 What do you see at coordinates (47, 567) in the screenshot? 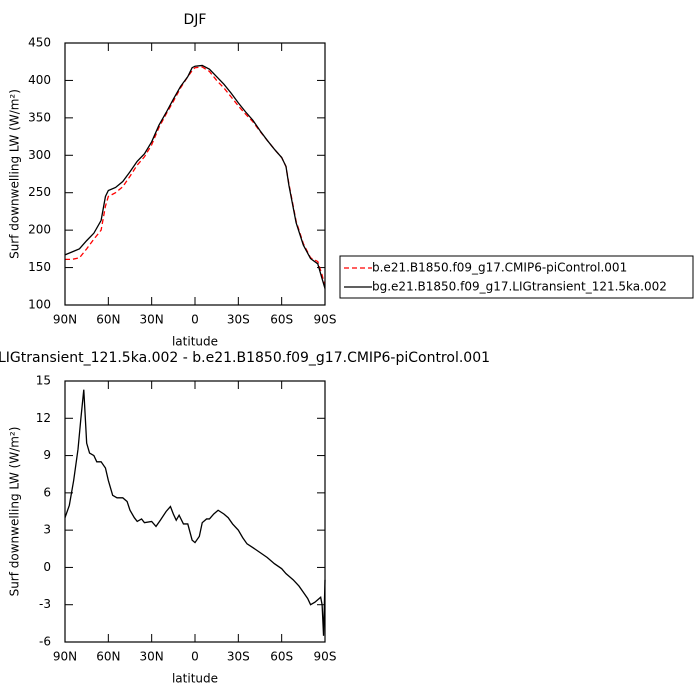
I see `y-tick-label: 0` at bounding box center [47, 567].